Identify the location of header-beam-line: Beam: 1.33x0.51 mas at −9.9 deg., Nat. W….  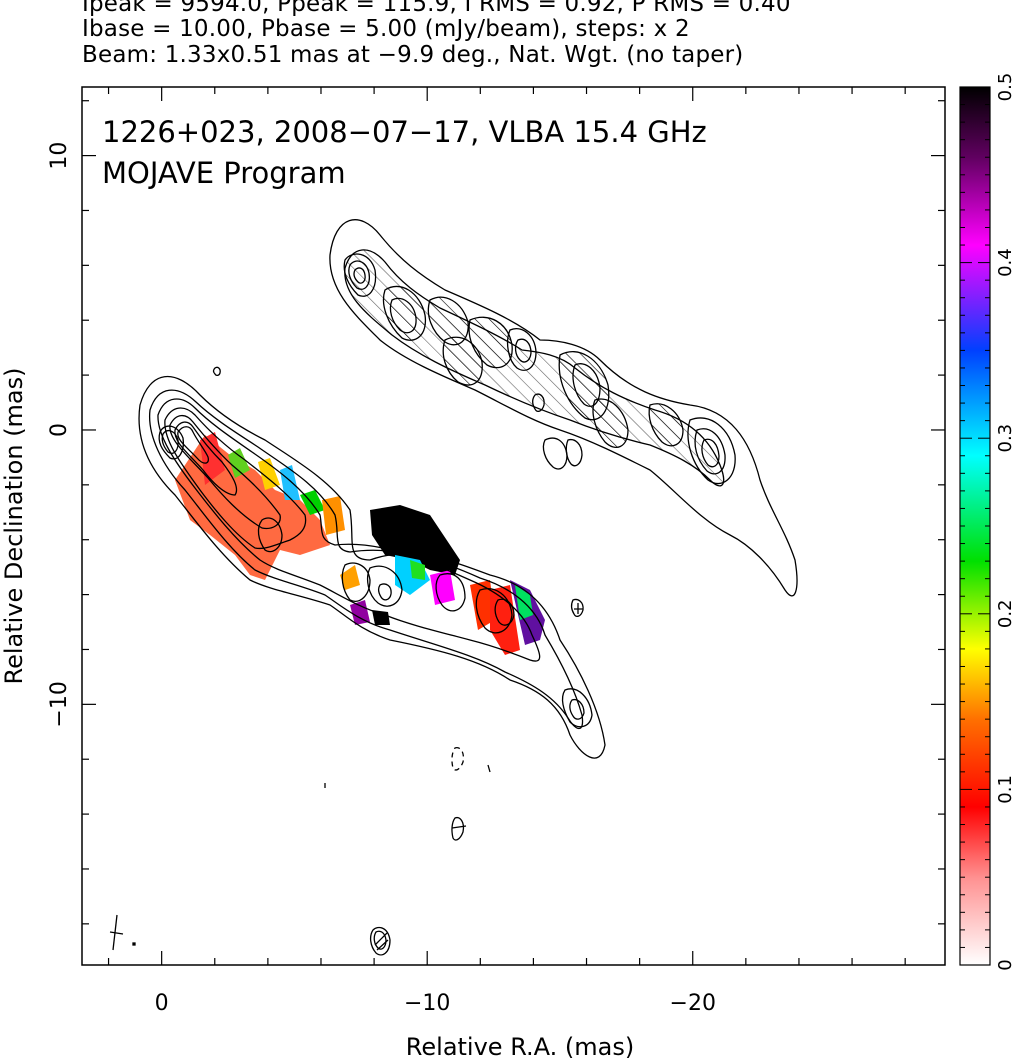
(413, 55).